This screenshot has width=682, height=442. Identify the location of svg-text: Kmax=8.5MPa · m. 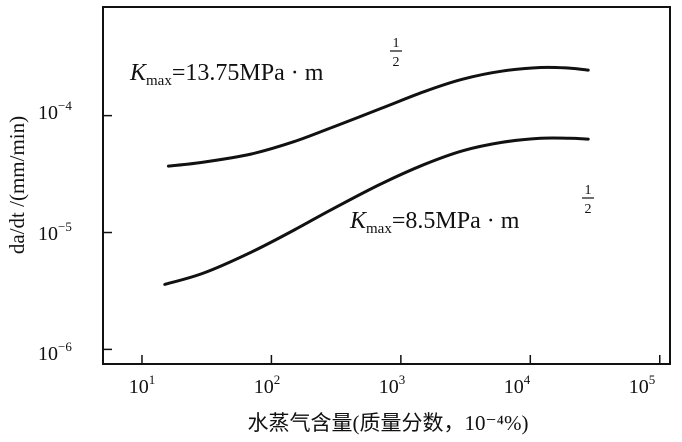
(434, 222).